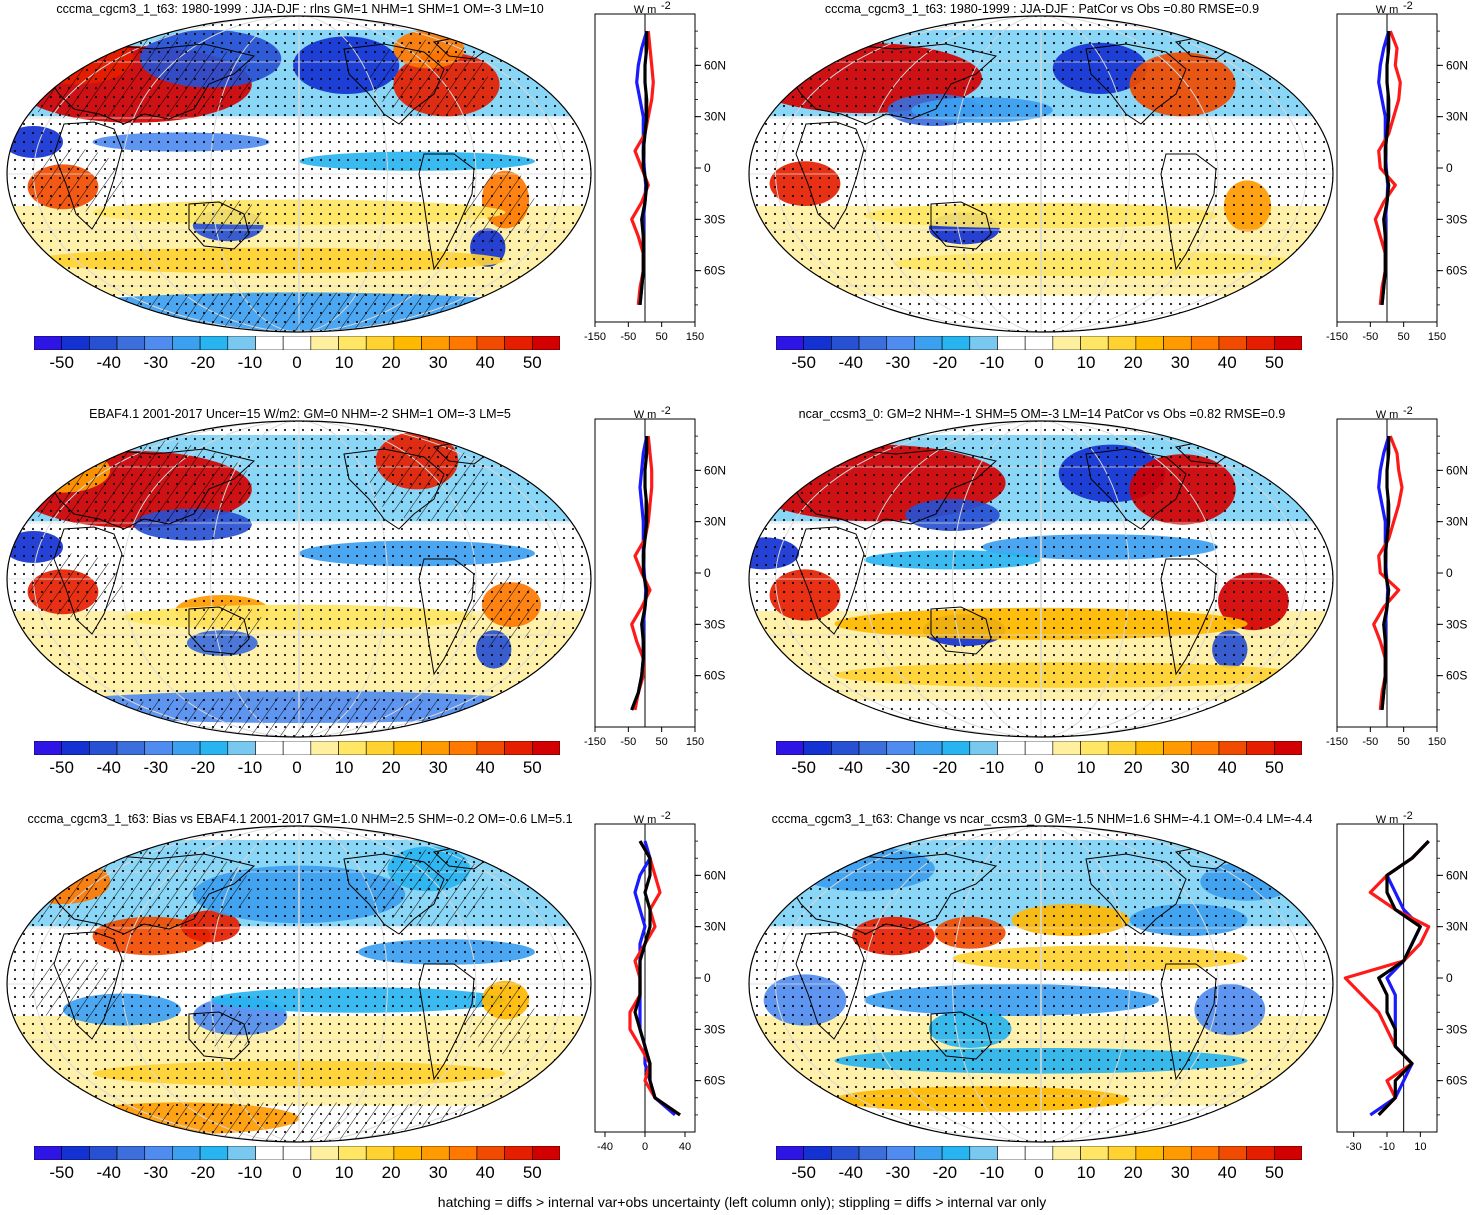 This screenshot has height=1215, width=1484. What do you see at coordinates (1457, 470) in the screenshot?
I see `latitude-tick-label: 60N` at bounding box center [1457, 470].